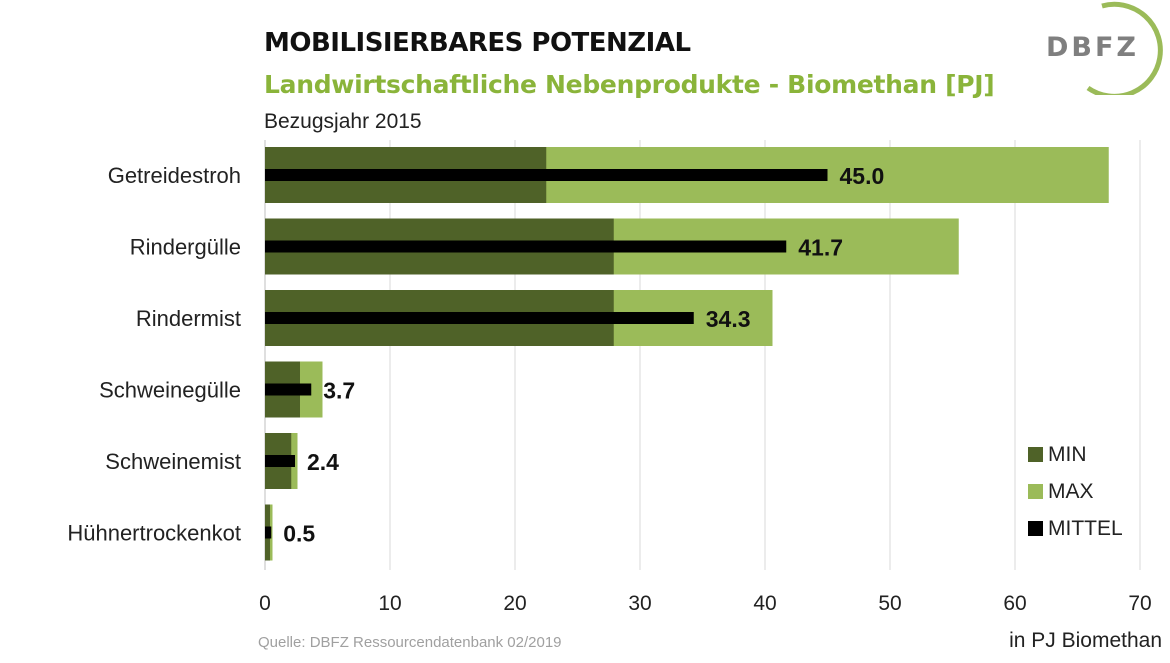 The image size is (1170, 663). What do you see at coordinates (185, 247) in the screenshot?
I see `category-label: Rindergülle` at bounding box center [185, 247].